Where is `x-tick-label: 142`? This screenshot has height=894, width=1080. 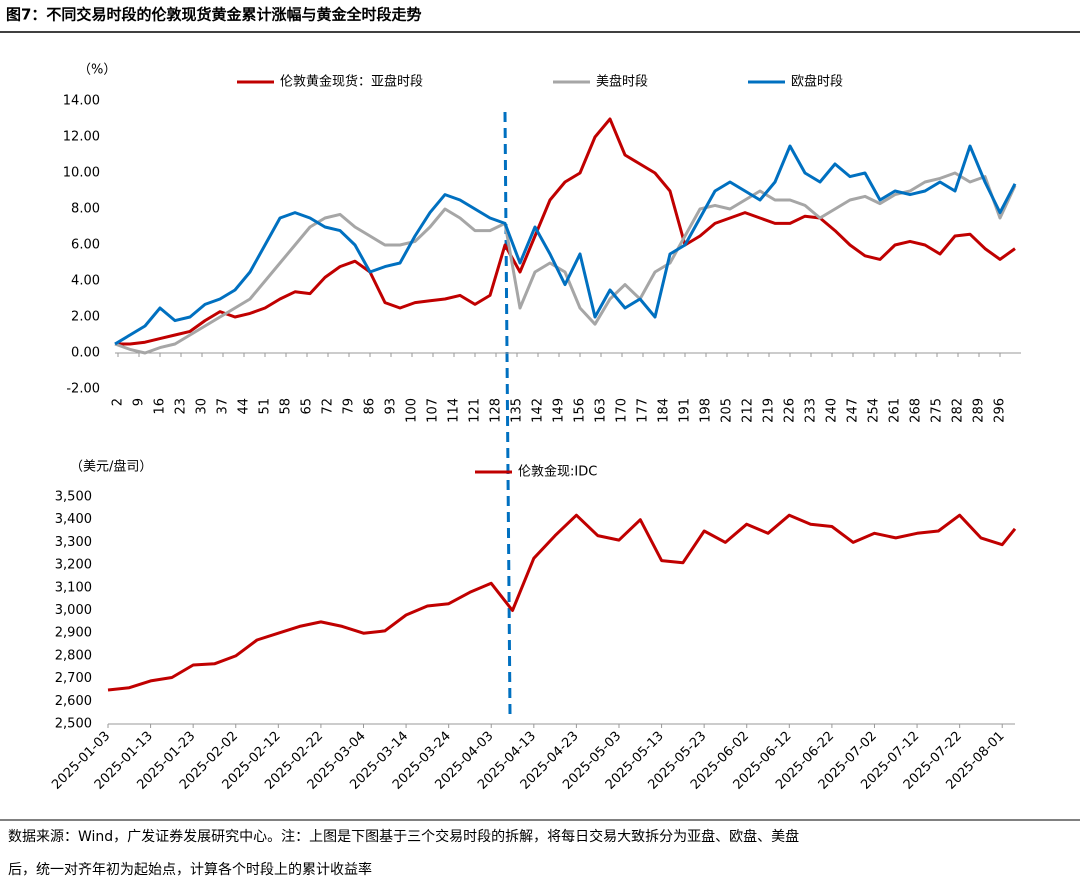
x-tick-label: 142 is located at coordinates (538, 410).